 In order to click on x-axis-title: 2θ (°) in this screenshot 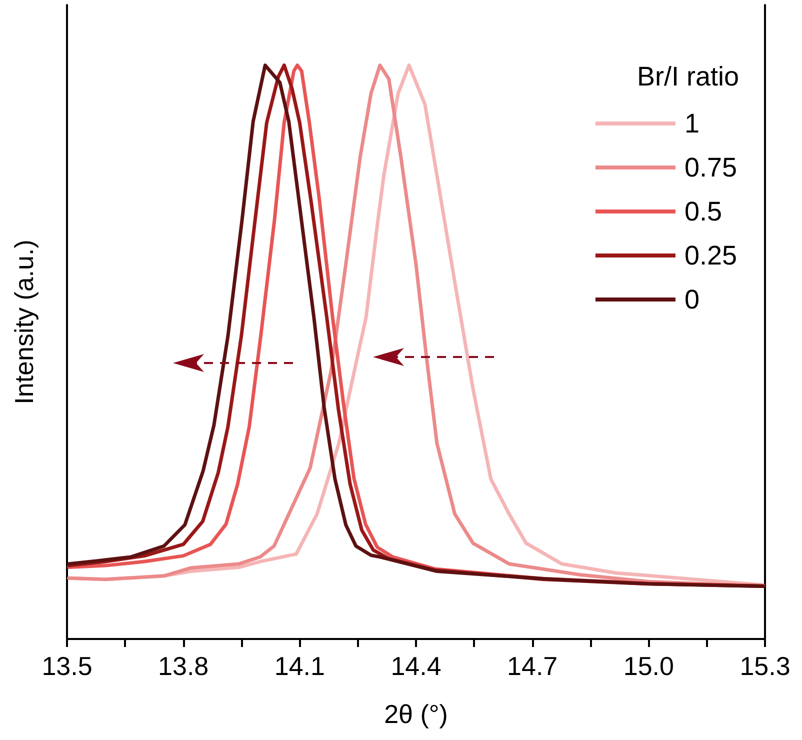, I will do `click(416, 714)`.